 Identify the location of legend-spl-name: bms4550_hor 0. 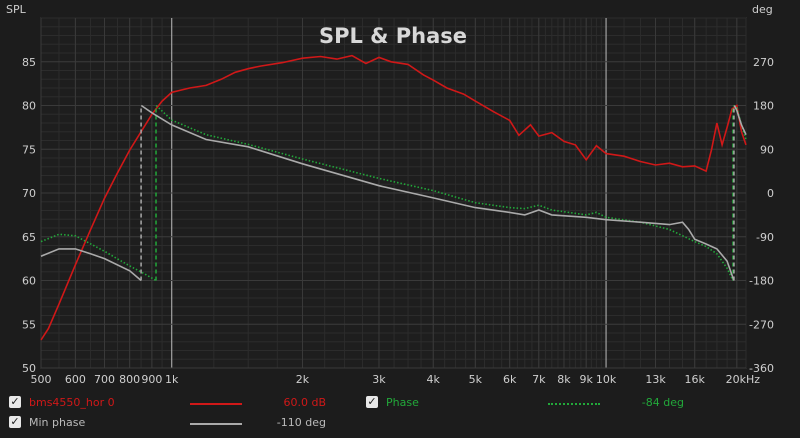
(72, 402).